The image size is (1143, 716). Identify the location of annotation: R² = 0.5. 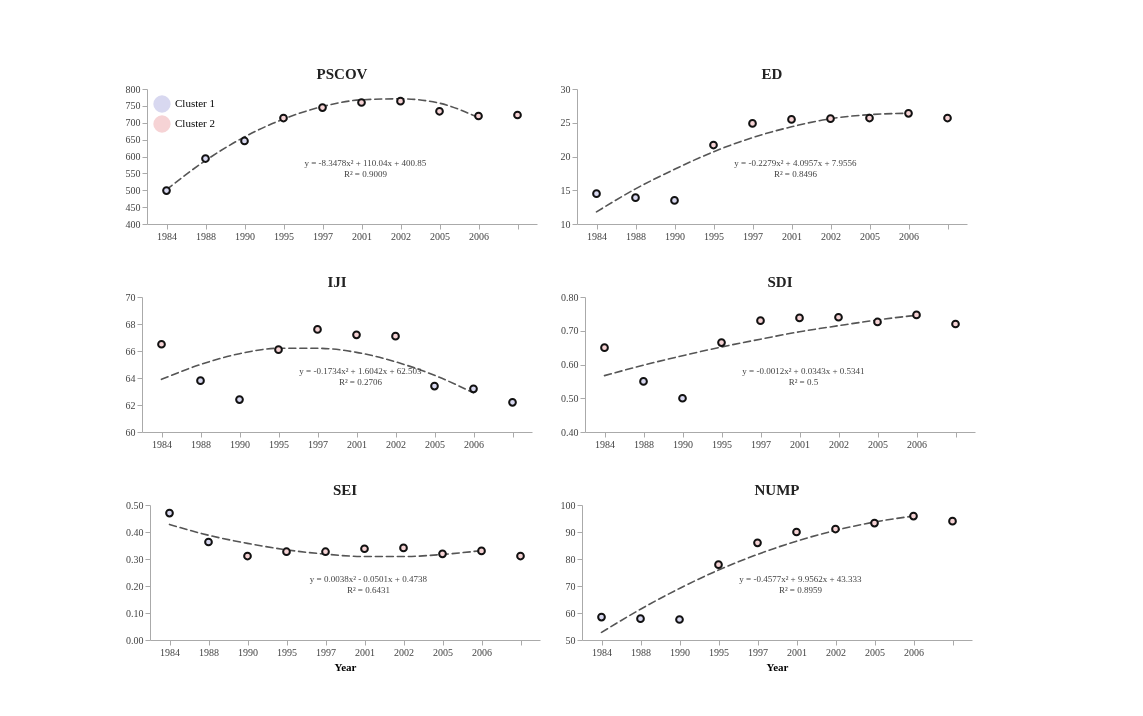
(803, 382).